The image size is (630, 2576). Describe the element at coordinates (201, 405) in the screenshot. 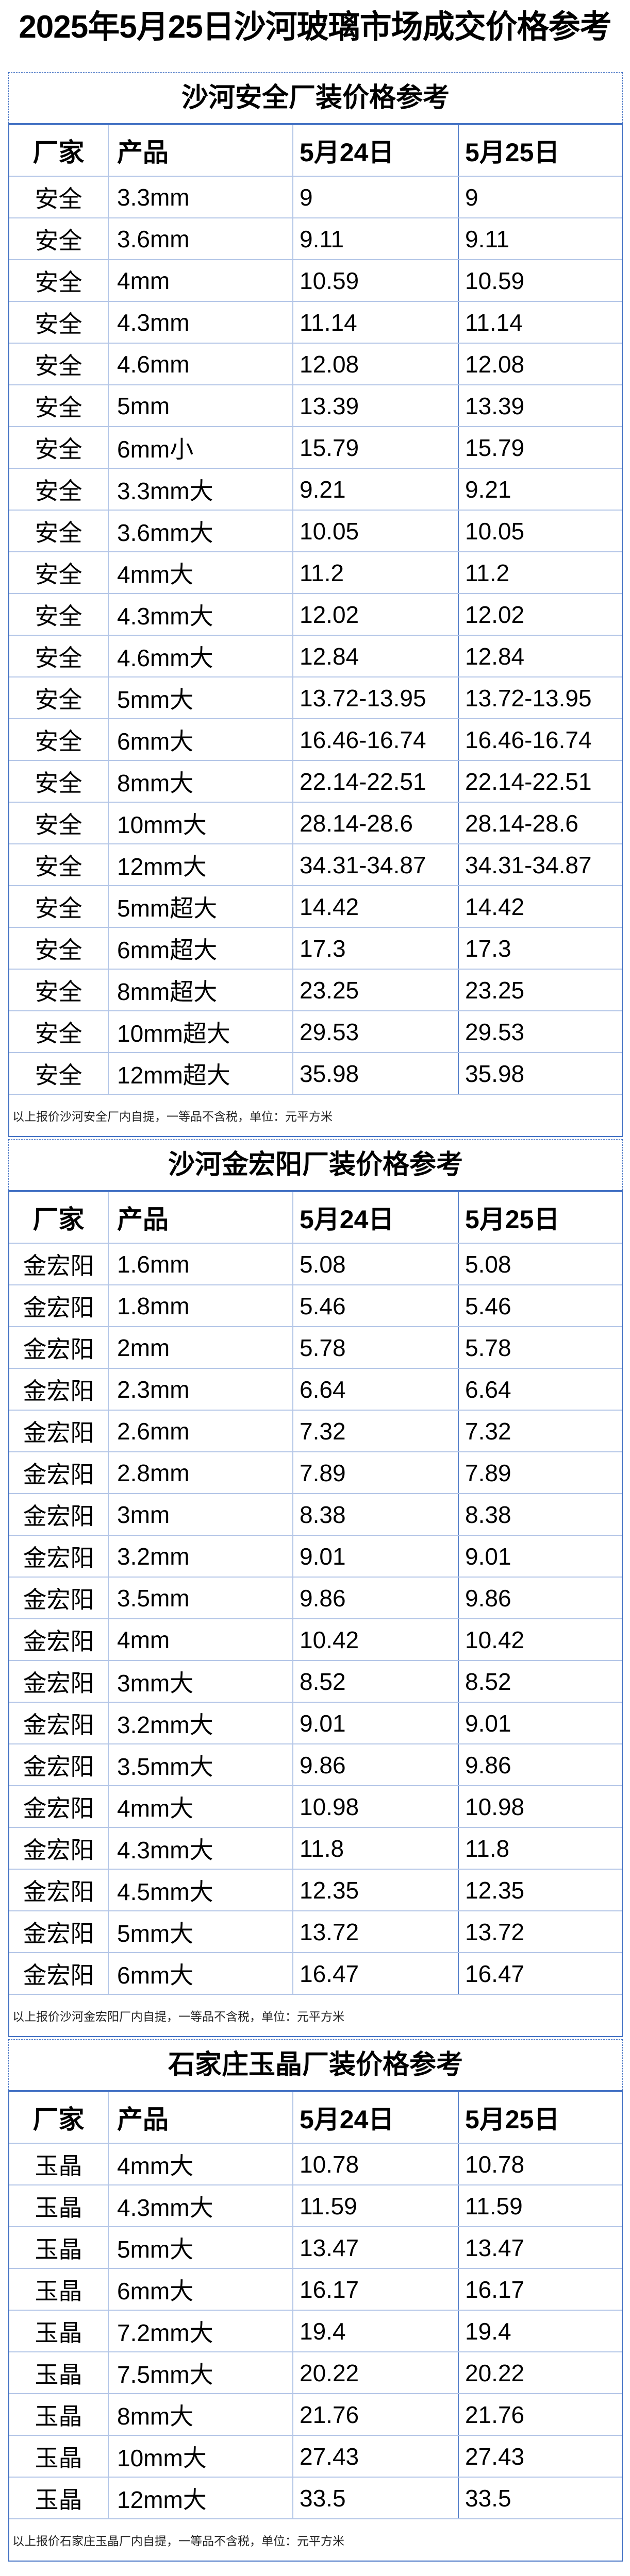

I see `cell-product: 5mm` at that location.